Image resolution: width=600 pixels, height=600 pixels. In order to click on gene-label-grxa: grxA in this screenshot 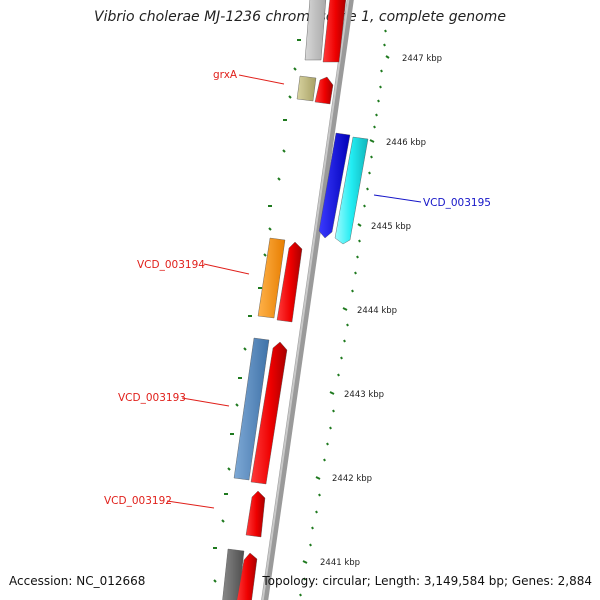, I will do `click(225, 75)`.